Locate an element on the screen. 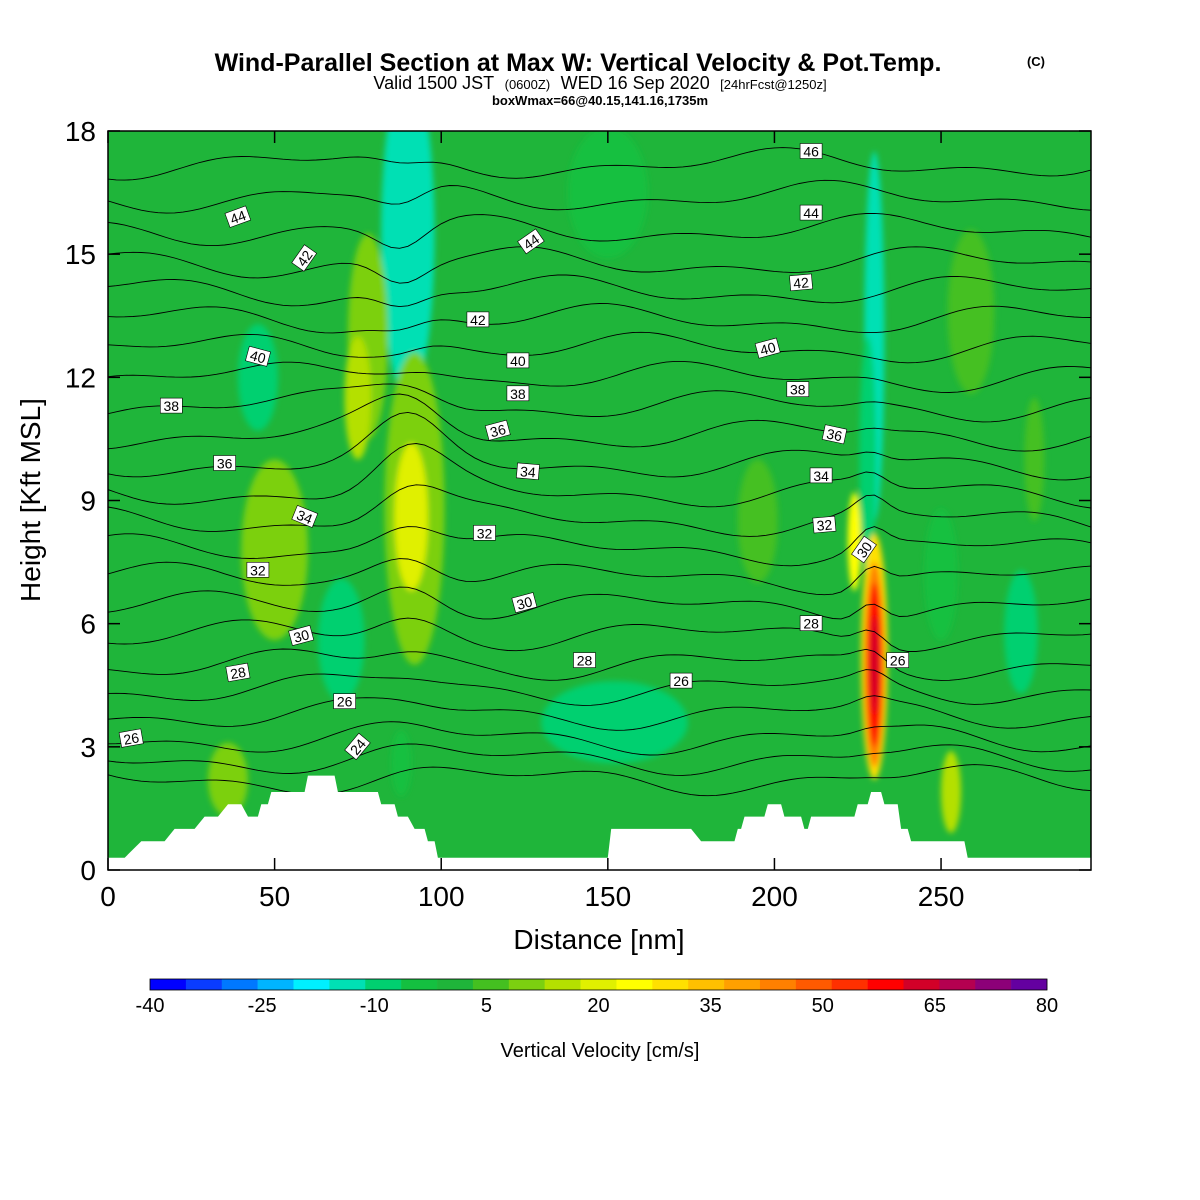  terrain is located at coordinates (599, 822).